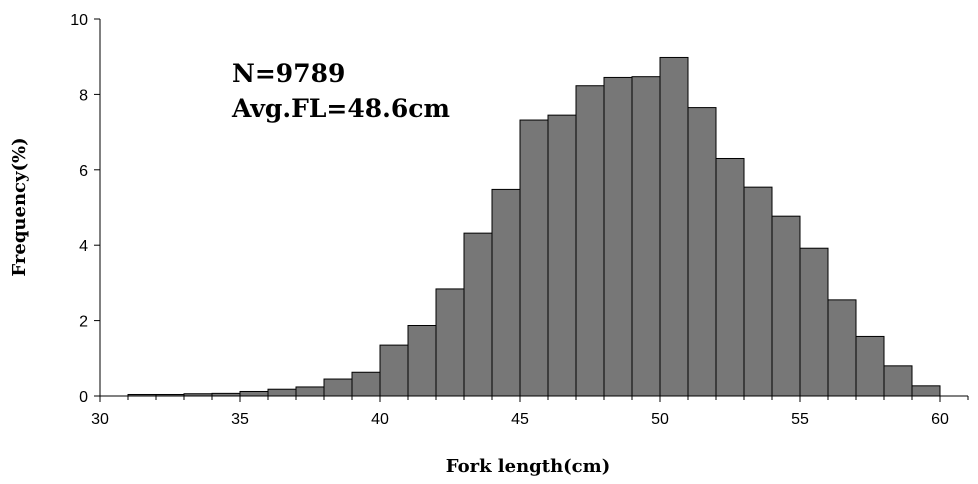  Describe the element at coordinates (800, 419) in the screenshot. I see `x-tick-label-55: 55` at that location.